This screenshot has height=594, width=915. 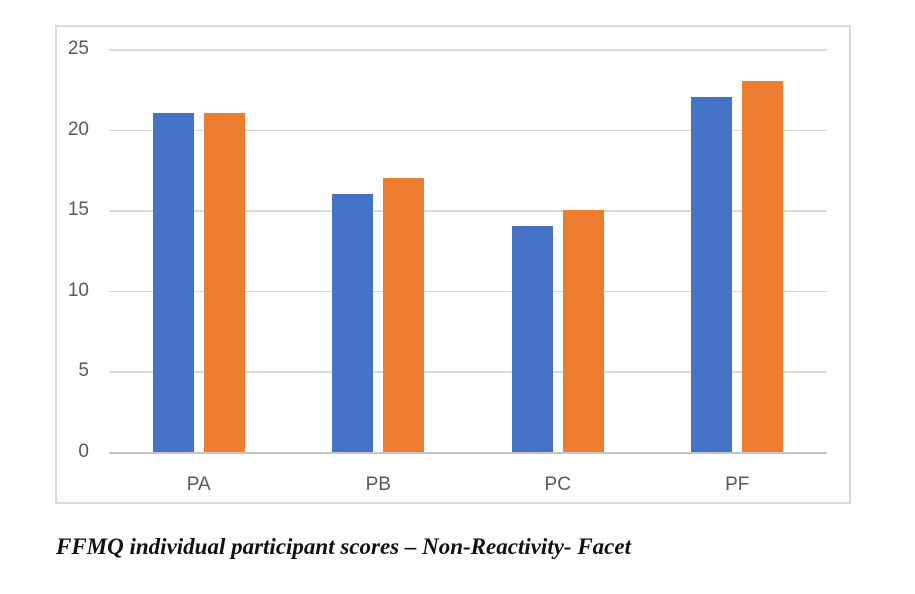 What do you see at coordinates (78, 290) in the screenshot?
I see `y-tick-label-10: 10` at bounding box center [78, 290].